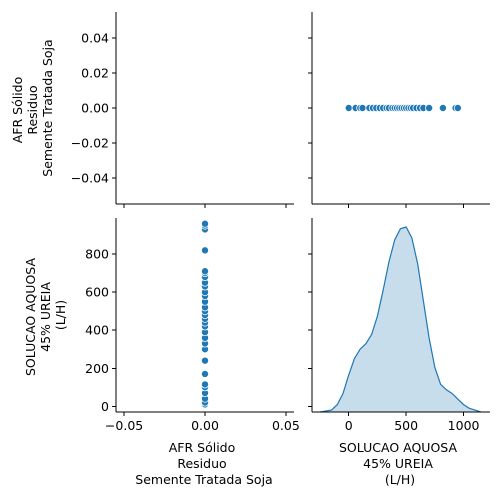  I want to click on panel-afr-vs-ureia-x-ticks, so click(406, 206).